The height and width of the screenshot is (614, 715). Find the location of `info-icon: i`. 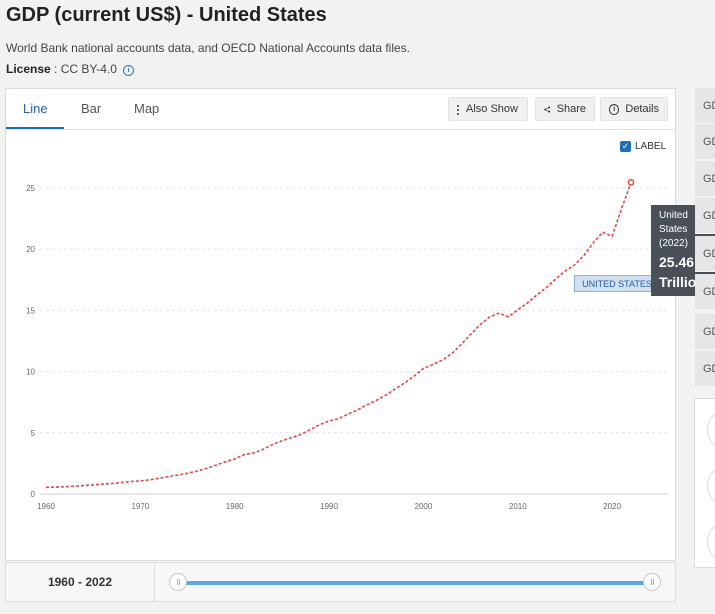

info-icon: i is located at coordinates (128, 70).